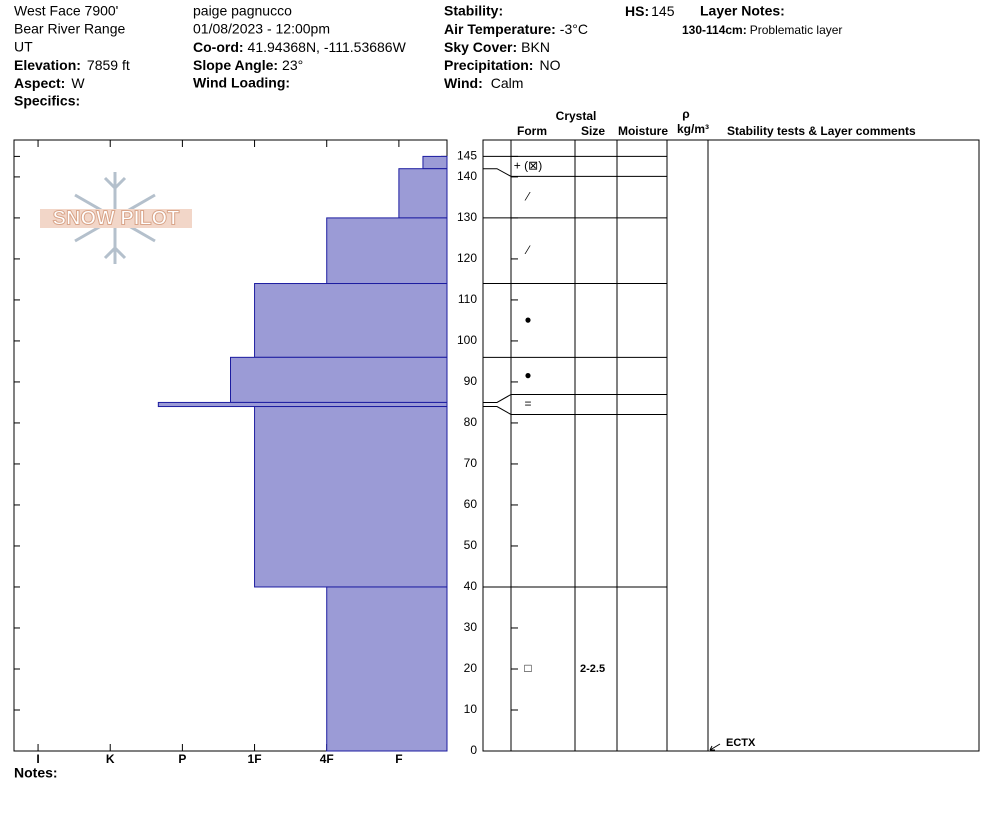  Describe the element at coordinates (483, 83) in the screenshot. I see `wind: Wind: Calm` at that location.